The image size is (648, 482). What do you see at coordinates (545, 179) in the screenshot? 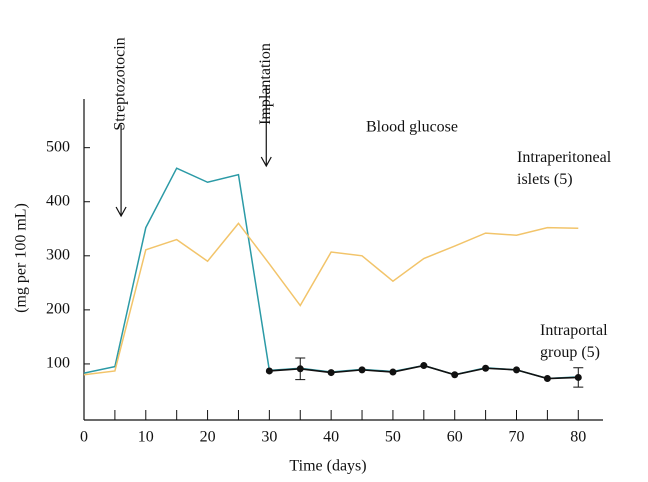
I see `series-label: islets (5)` at bounding box center [545, 179].